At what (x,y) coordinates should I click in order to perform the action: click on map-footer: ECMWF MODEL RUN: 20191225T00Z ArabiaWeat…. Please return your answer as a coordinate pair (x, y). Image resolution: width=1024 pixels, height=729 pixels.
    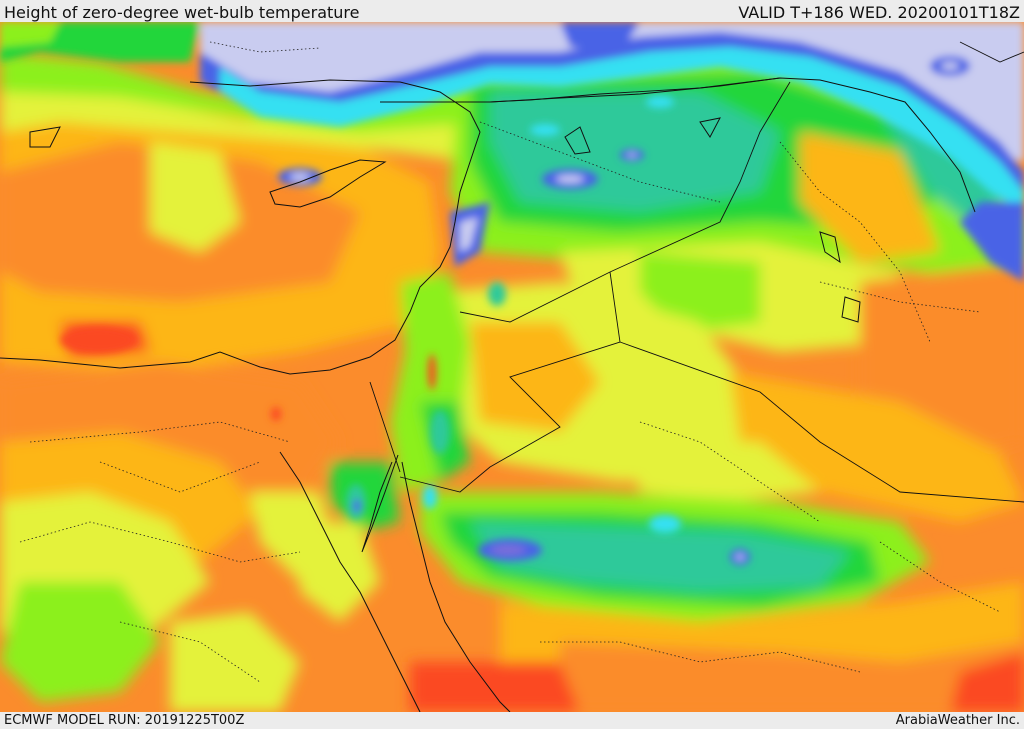
    Looking at the image, I should click on (512, 720).